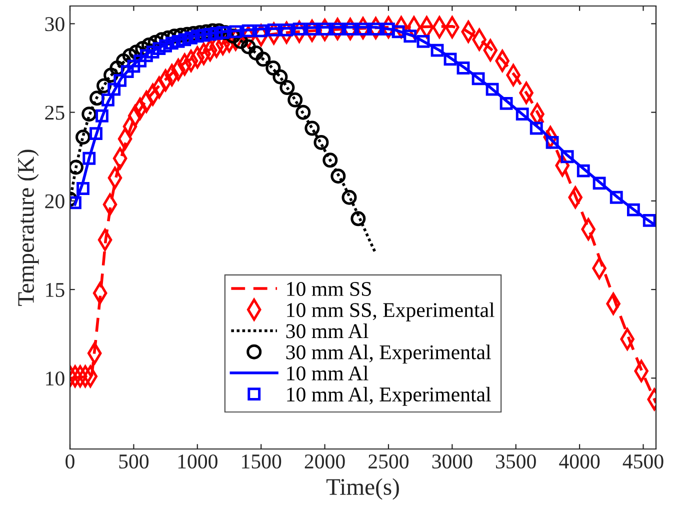  I want to click on x-tick-label: 1500, so click(262, 461).